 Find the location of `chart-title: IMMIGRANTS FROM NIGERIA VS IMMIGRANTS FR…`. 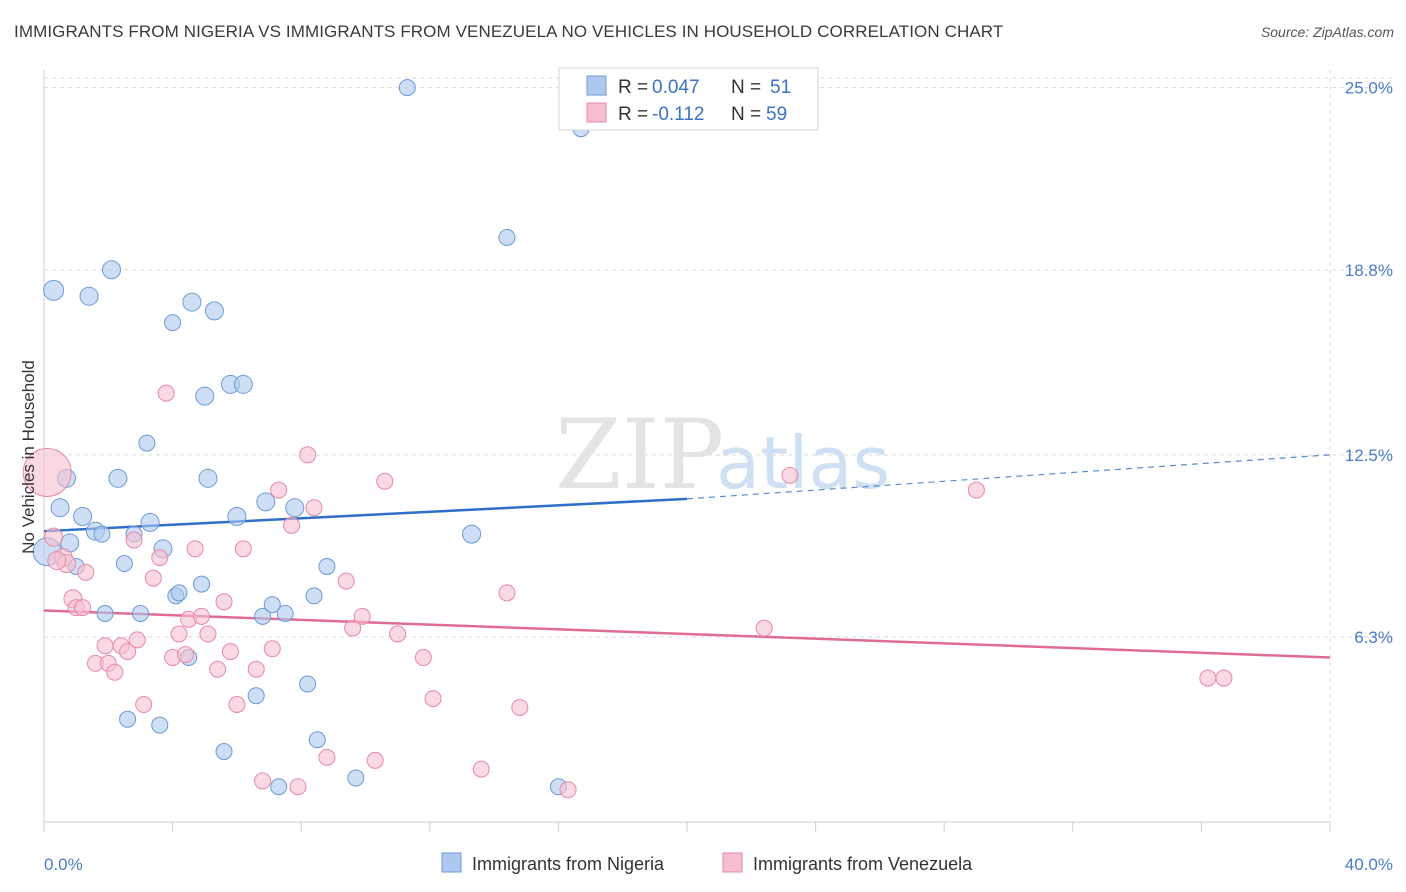

chart-title: IMMIGRANTS FROM NIGERIA VS IMMIGRANTS FR… is located at coordinates (509, 31).